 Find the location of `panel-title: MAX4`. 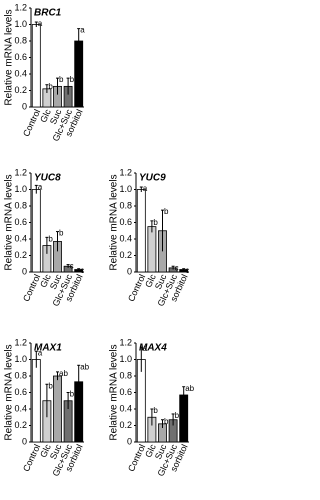

panel-title: MAX4 is located at coordinates (153, 348).